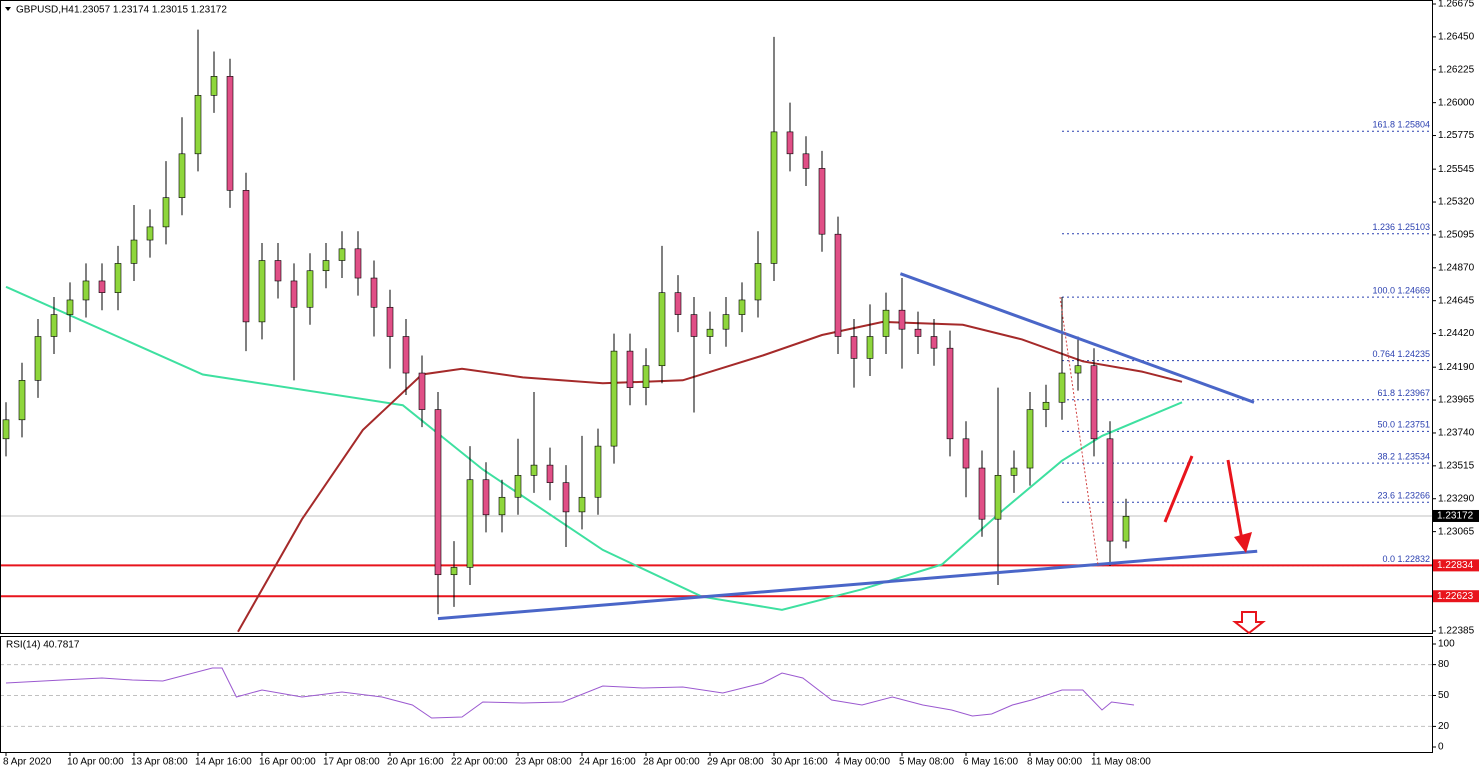 The height and width of the screenshot is (774, 1480). I want to click on y-tick-label: 1.25545, so click(1456, 169).